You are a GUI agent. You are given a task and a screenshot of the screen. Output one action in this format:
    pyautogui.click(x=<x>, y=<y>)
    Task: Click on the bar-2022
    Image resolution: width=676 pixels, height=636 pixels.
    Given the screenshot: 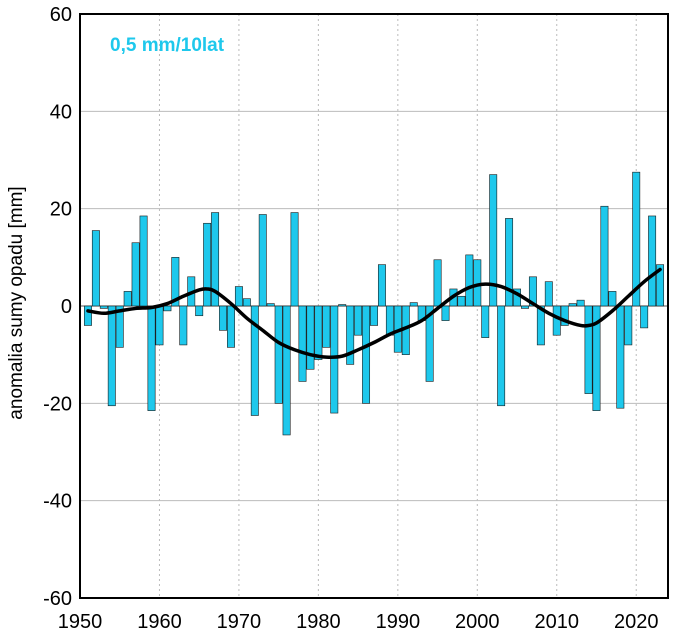 What is the action you would take?
    pyautogui.click(x=652, y=261)
    